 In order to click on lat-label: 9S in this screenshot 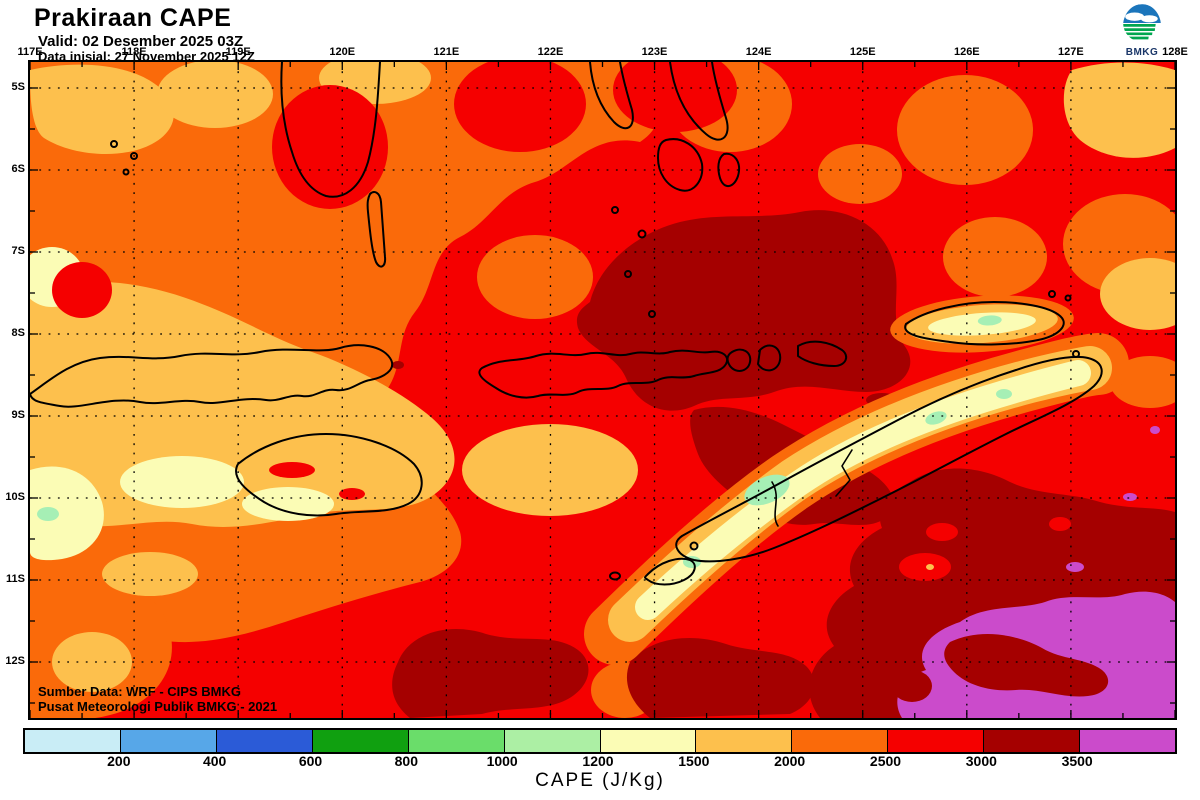, I will do `click(18, 415)`.